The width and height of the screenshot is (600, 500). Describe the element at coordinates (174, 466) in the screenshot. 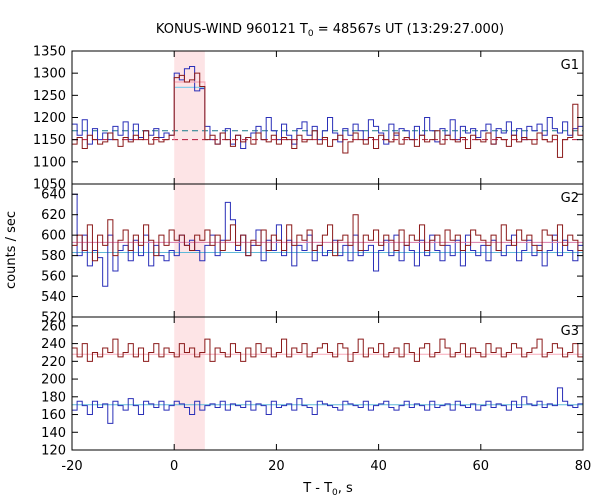

I see `x-tick-label: 0` at that location.